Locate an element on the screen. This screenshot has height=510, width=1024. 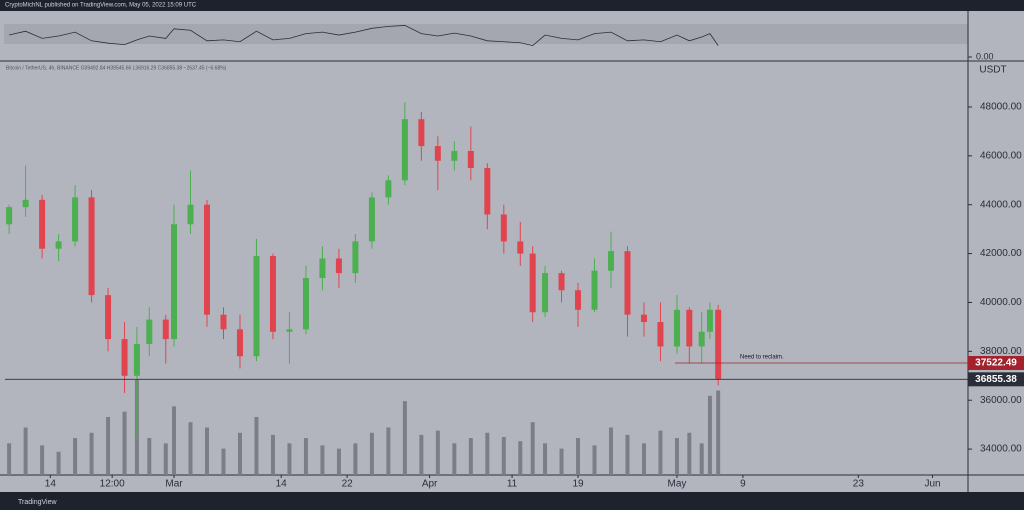
x-tick-label: May is located at coordinates (677, 484).